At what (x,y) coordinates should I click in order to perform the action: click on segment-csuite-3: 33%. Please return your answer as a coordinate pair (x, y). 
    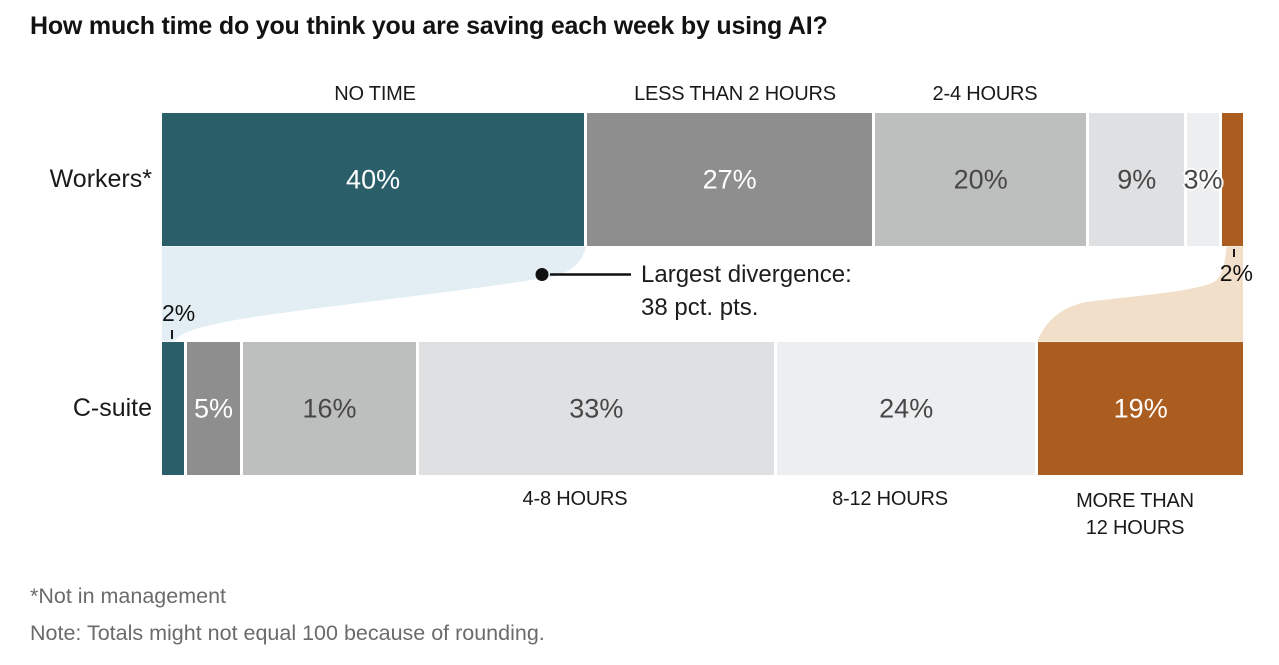
    Looking at the image, I should click on (596, 408).